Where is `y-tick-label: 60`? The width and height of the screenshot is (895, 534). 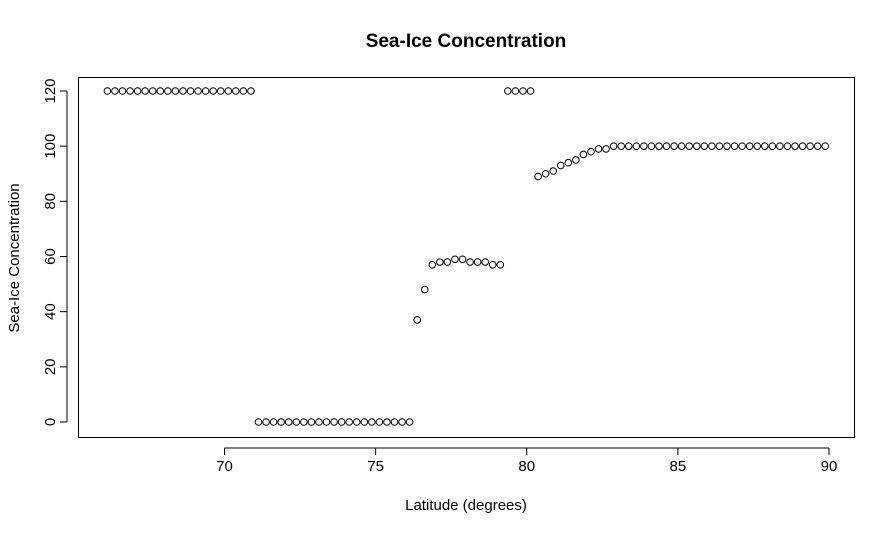 y-tick-label: 60 is located at coordinates (50, 256).